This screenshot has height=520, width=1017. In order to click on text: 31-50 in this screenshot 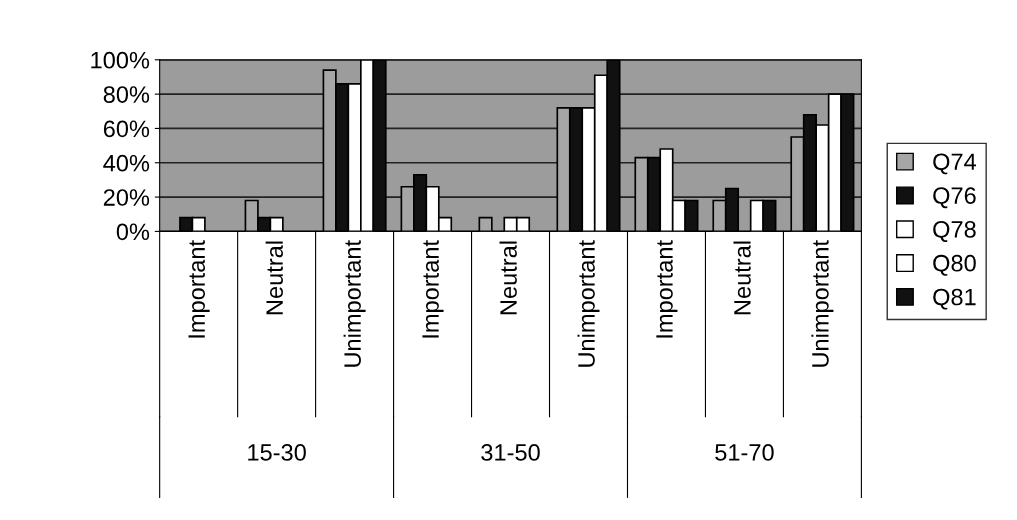, I will do `click(510, 452)`.